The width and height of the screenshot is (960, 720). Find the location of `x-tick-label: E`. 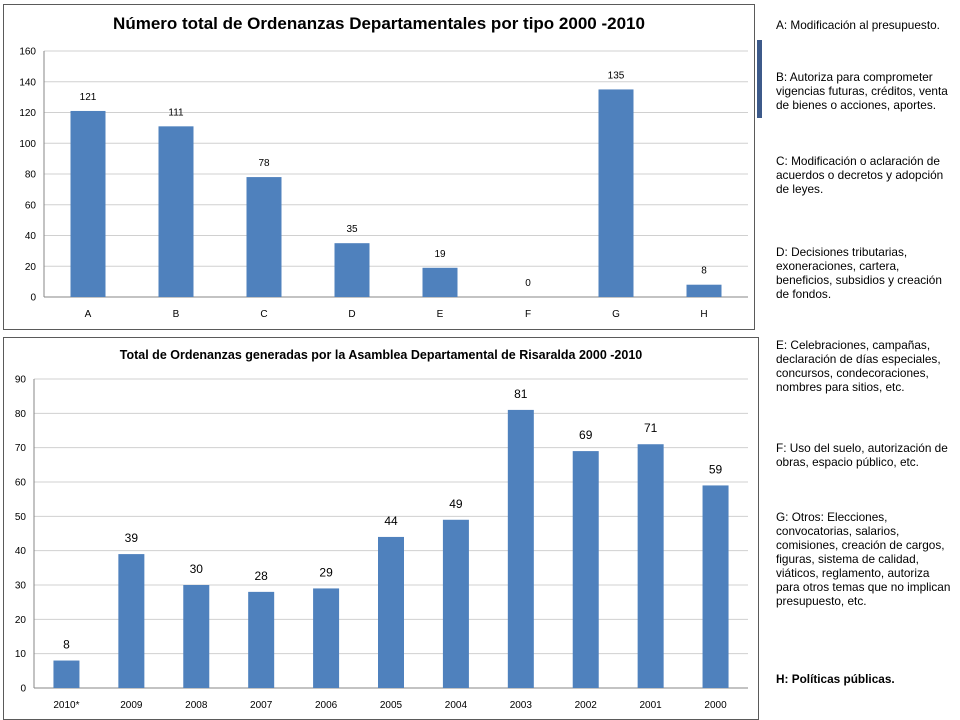

x-tick-label: E is located at coordinates (440, 314).